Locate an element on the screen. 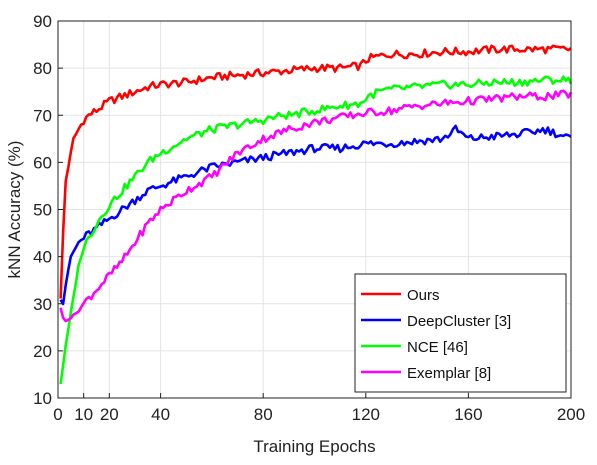  y-tick-label: 30 is located at coordinates (42, 304).